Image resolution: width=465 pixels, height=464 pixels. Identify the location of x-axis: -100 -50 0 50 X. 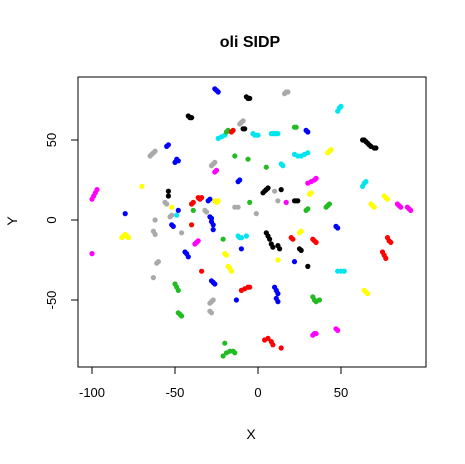
(213, 404).